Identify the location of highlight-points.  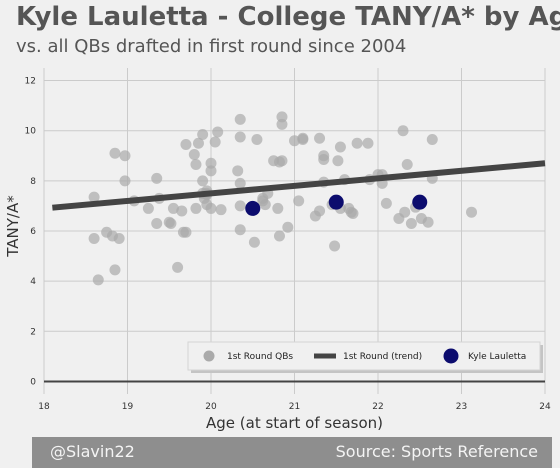
(336, 205).